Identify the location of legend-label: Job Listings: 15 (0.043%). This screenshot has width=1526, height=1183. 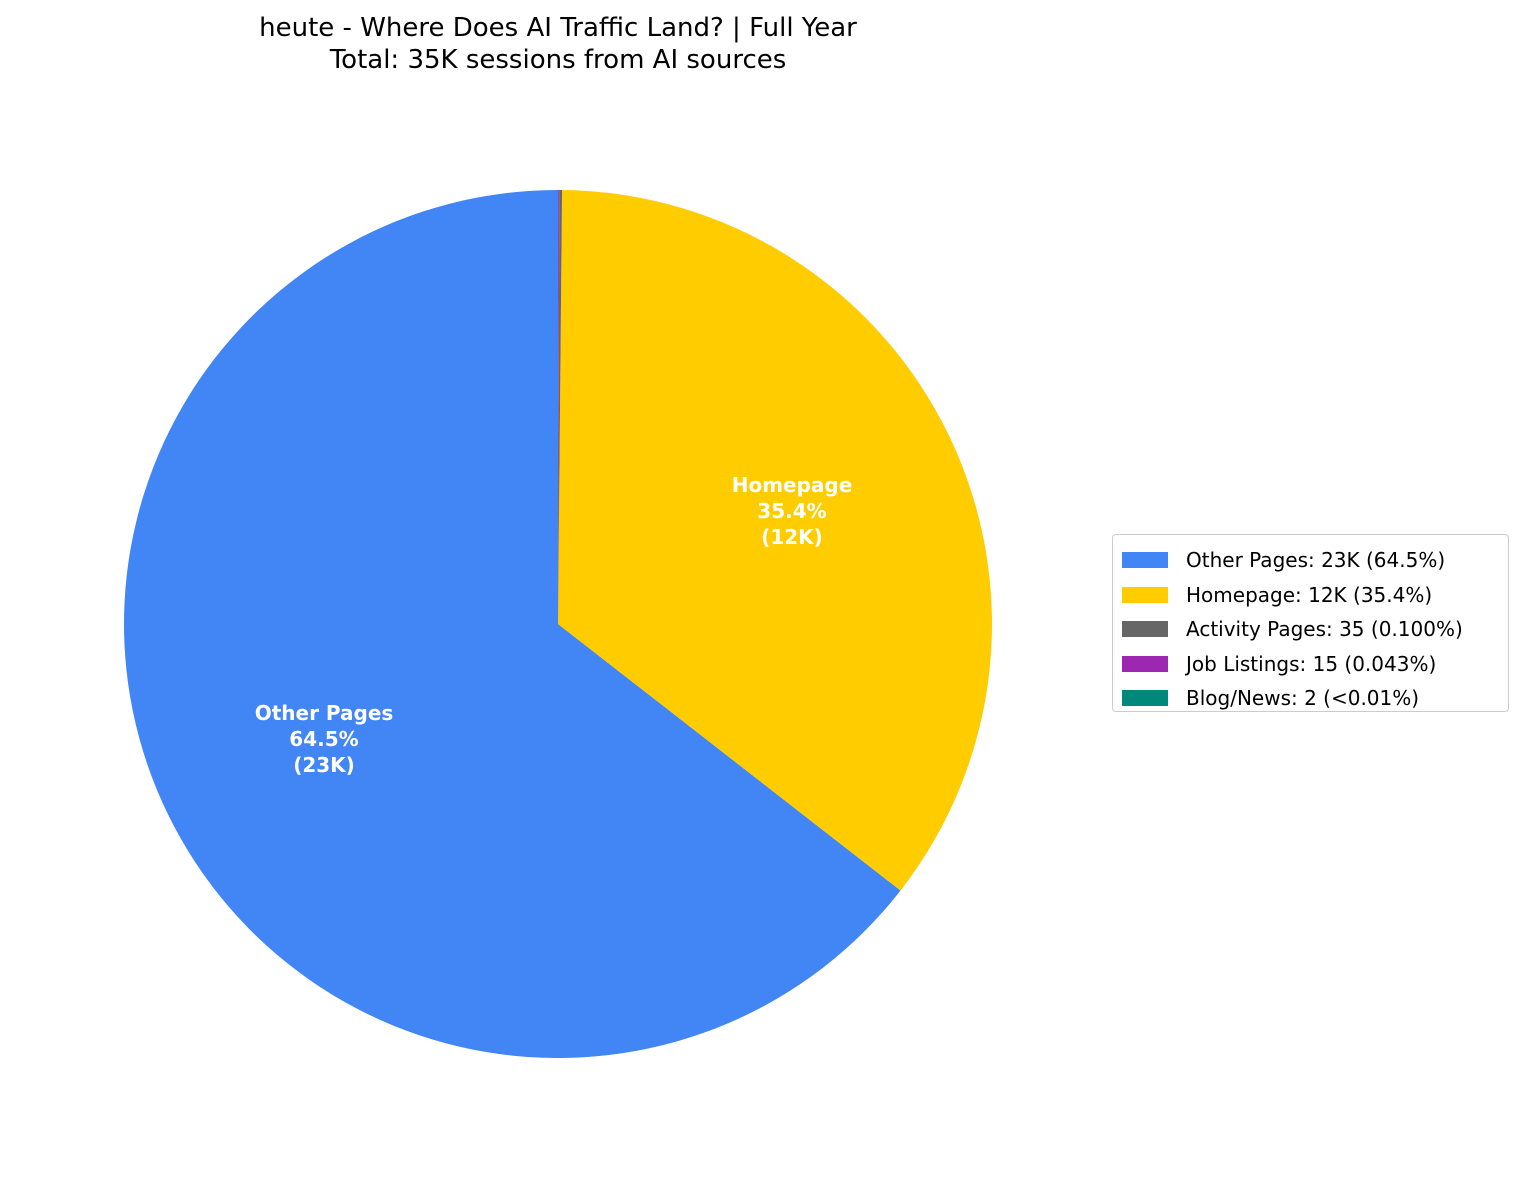
(1311, 663).